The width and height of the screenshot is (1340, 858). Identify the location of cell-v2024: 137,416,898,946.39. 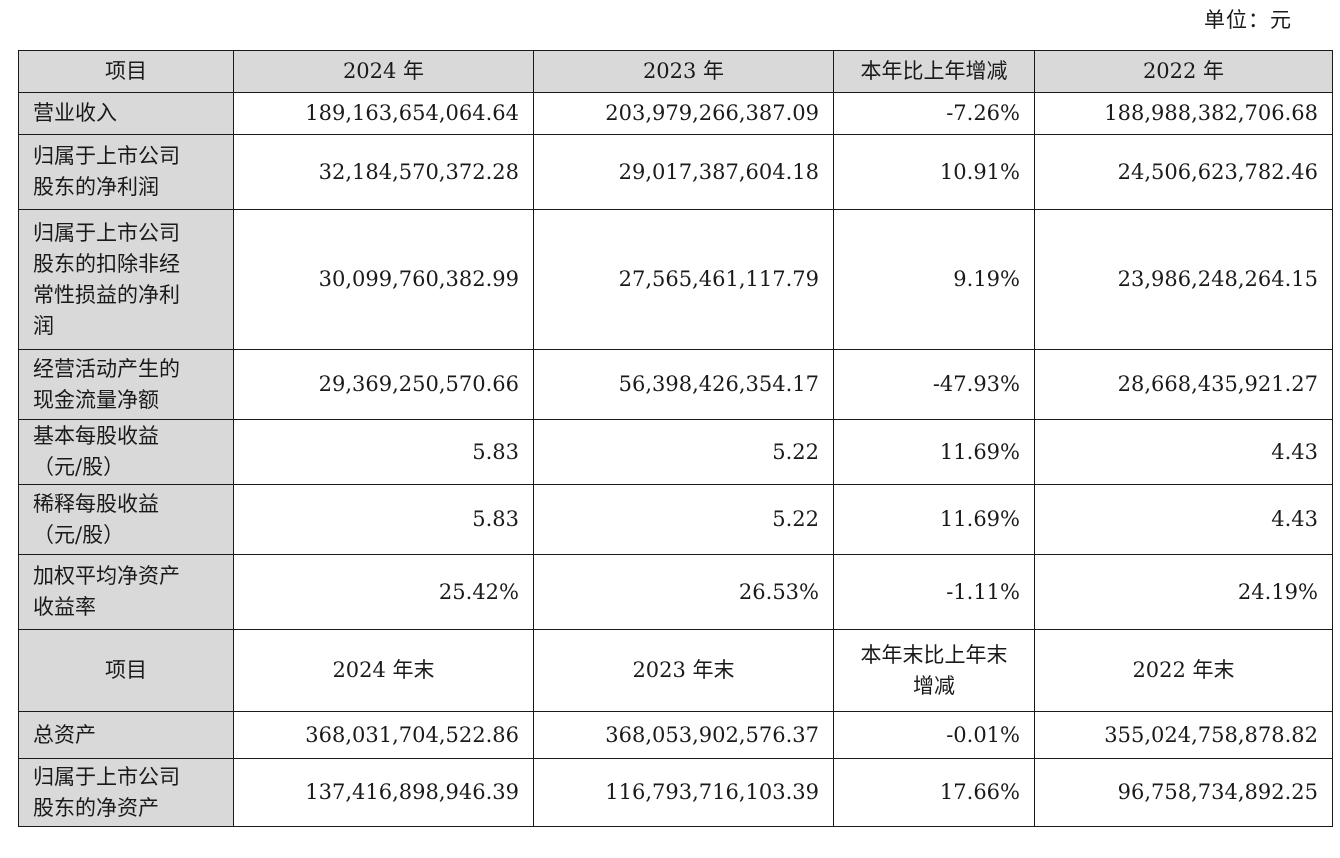
(383, 792).